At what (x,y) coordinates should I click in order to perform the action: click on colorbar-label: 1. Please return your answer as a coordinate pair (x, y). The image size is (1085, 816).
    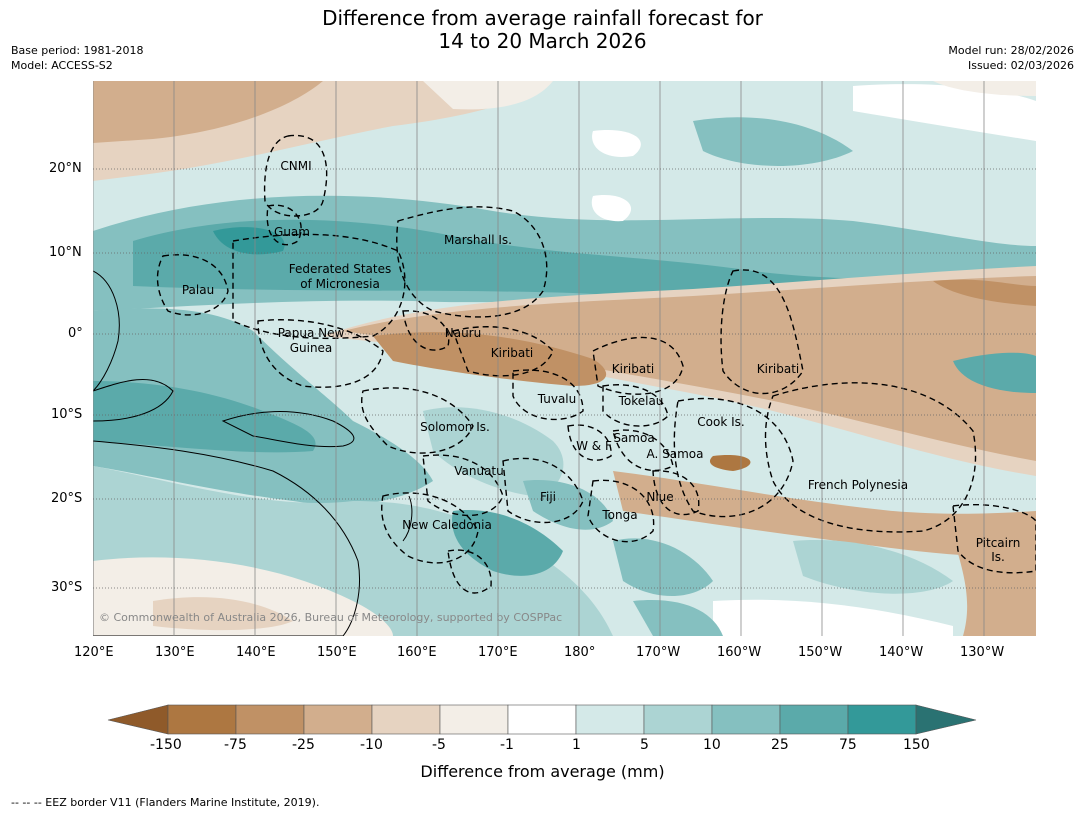
    Looking at the image, I should click on (576, 745).